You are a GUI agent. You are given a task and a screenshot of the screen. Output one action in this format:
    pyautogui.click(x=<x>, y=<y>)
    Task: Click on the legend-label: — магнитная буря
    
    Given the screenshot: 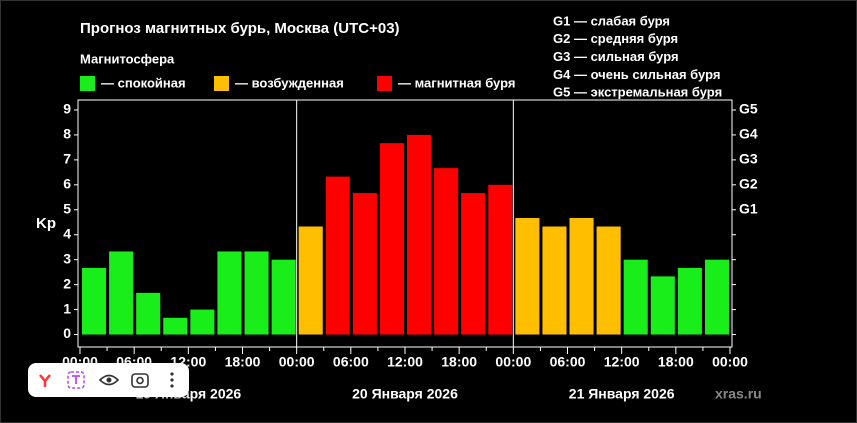 What is the action you would take?
    pyautogui.click(x=456, y=82)
    